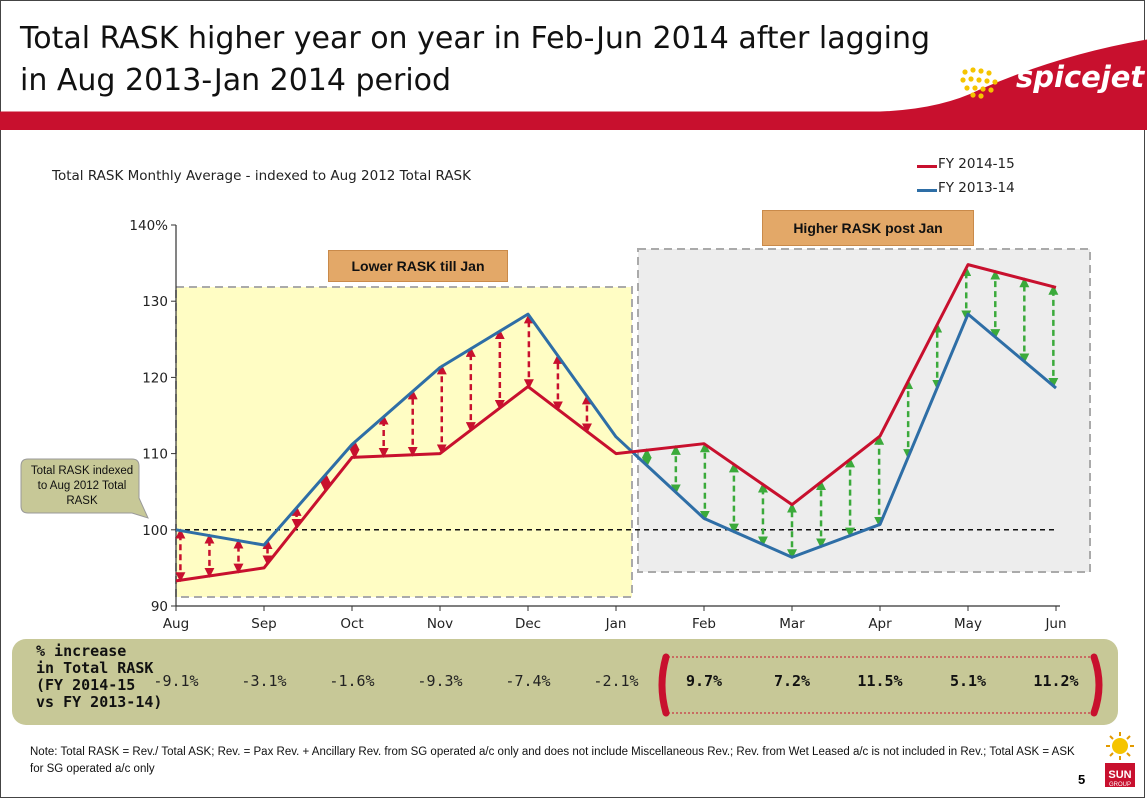 The width and height of the screenshot is (1147, 800). Describe the element at coordinates (528, 624) in the screenshot. I see `x-tick-label: Dec` at that location.